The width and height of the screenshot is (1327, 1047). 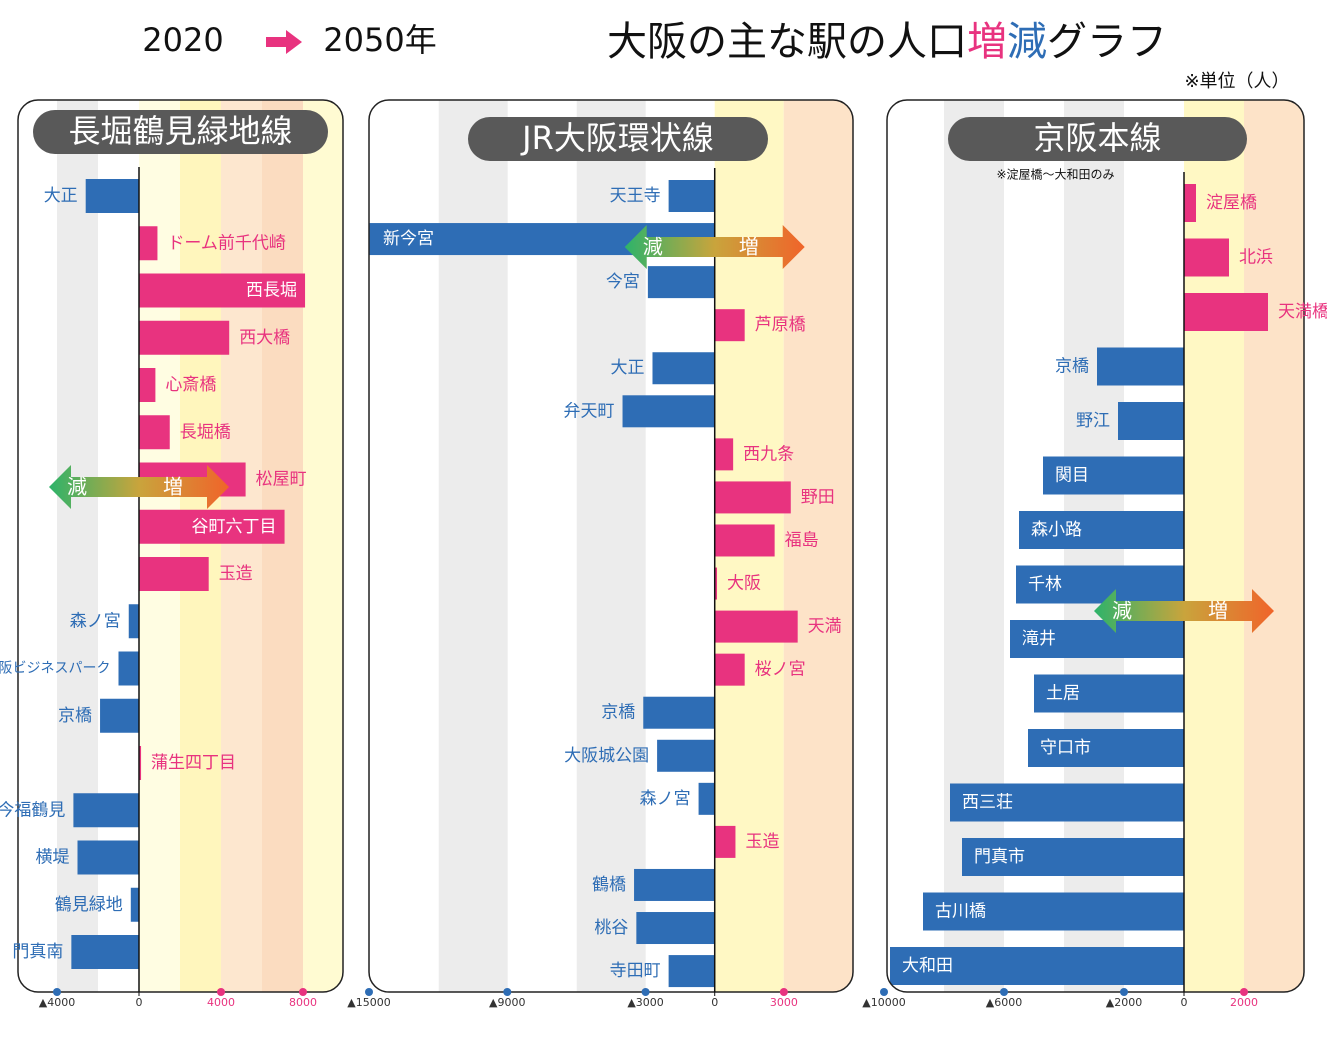 I want to click on bar-label: 大阪ビジネスパーク, so click(x=55, y=669).